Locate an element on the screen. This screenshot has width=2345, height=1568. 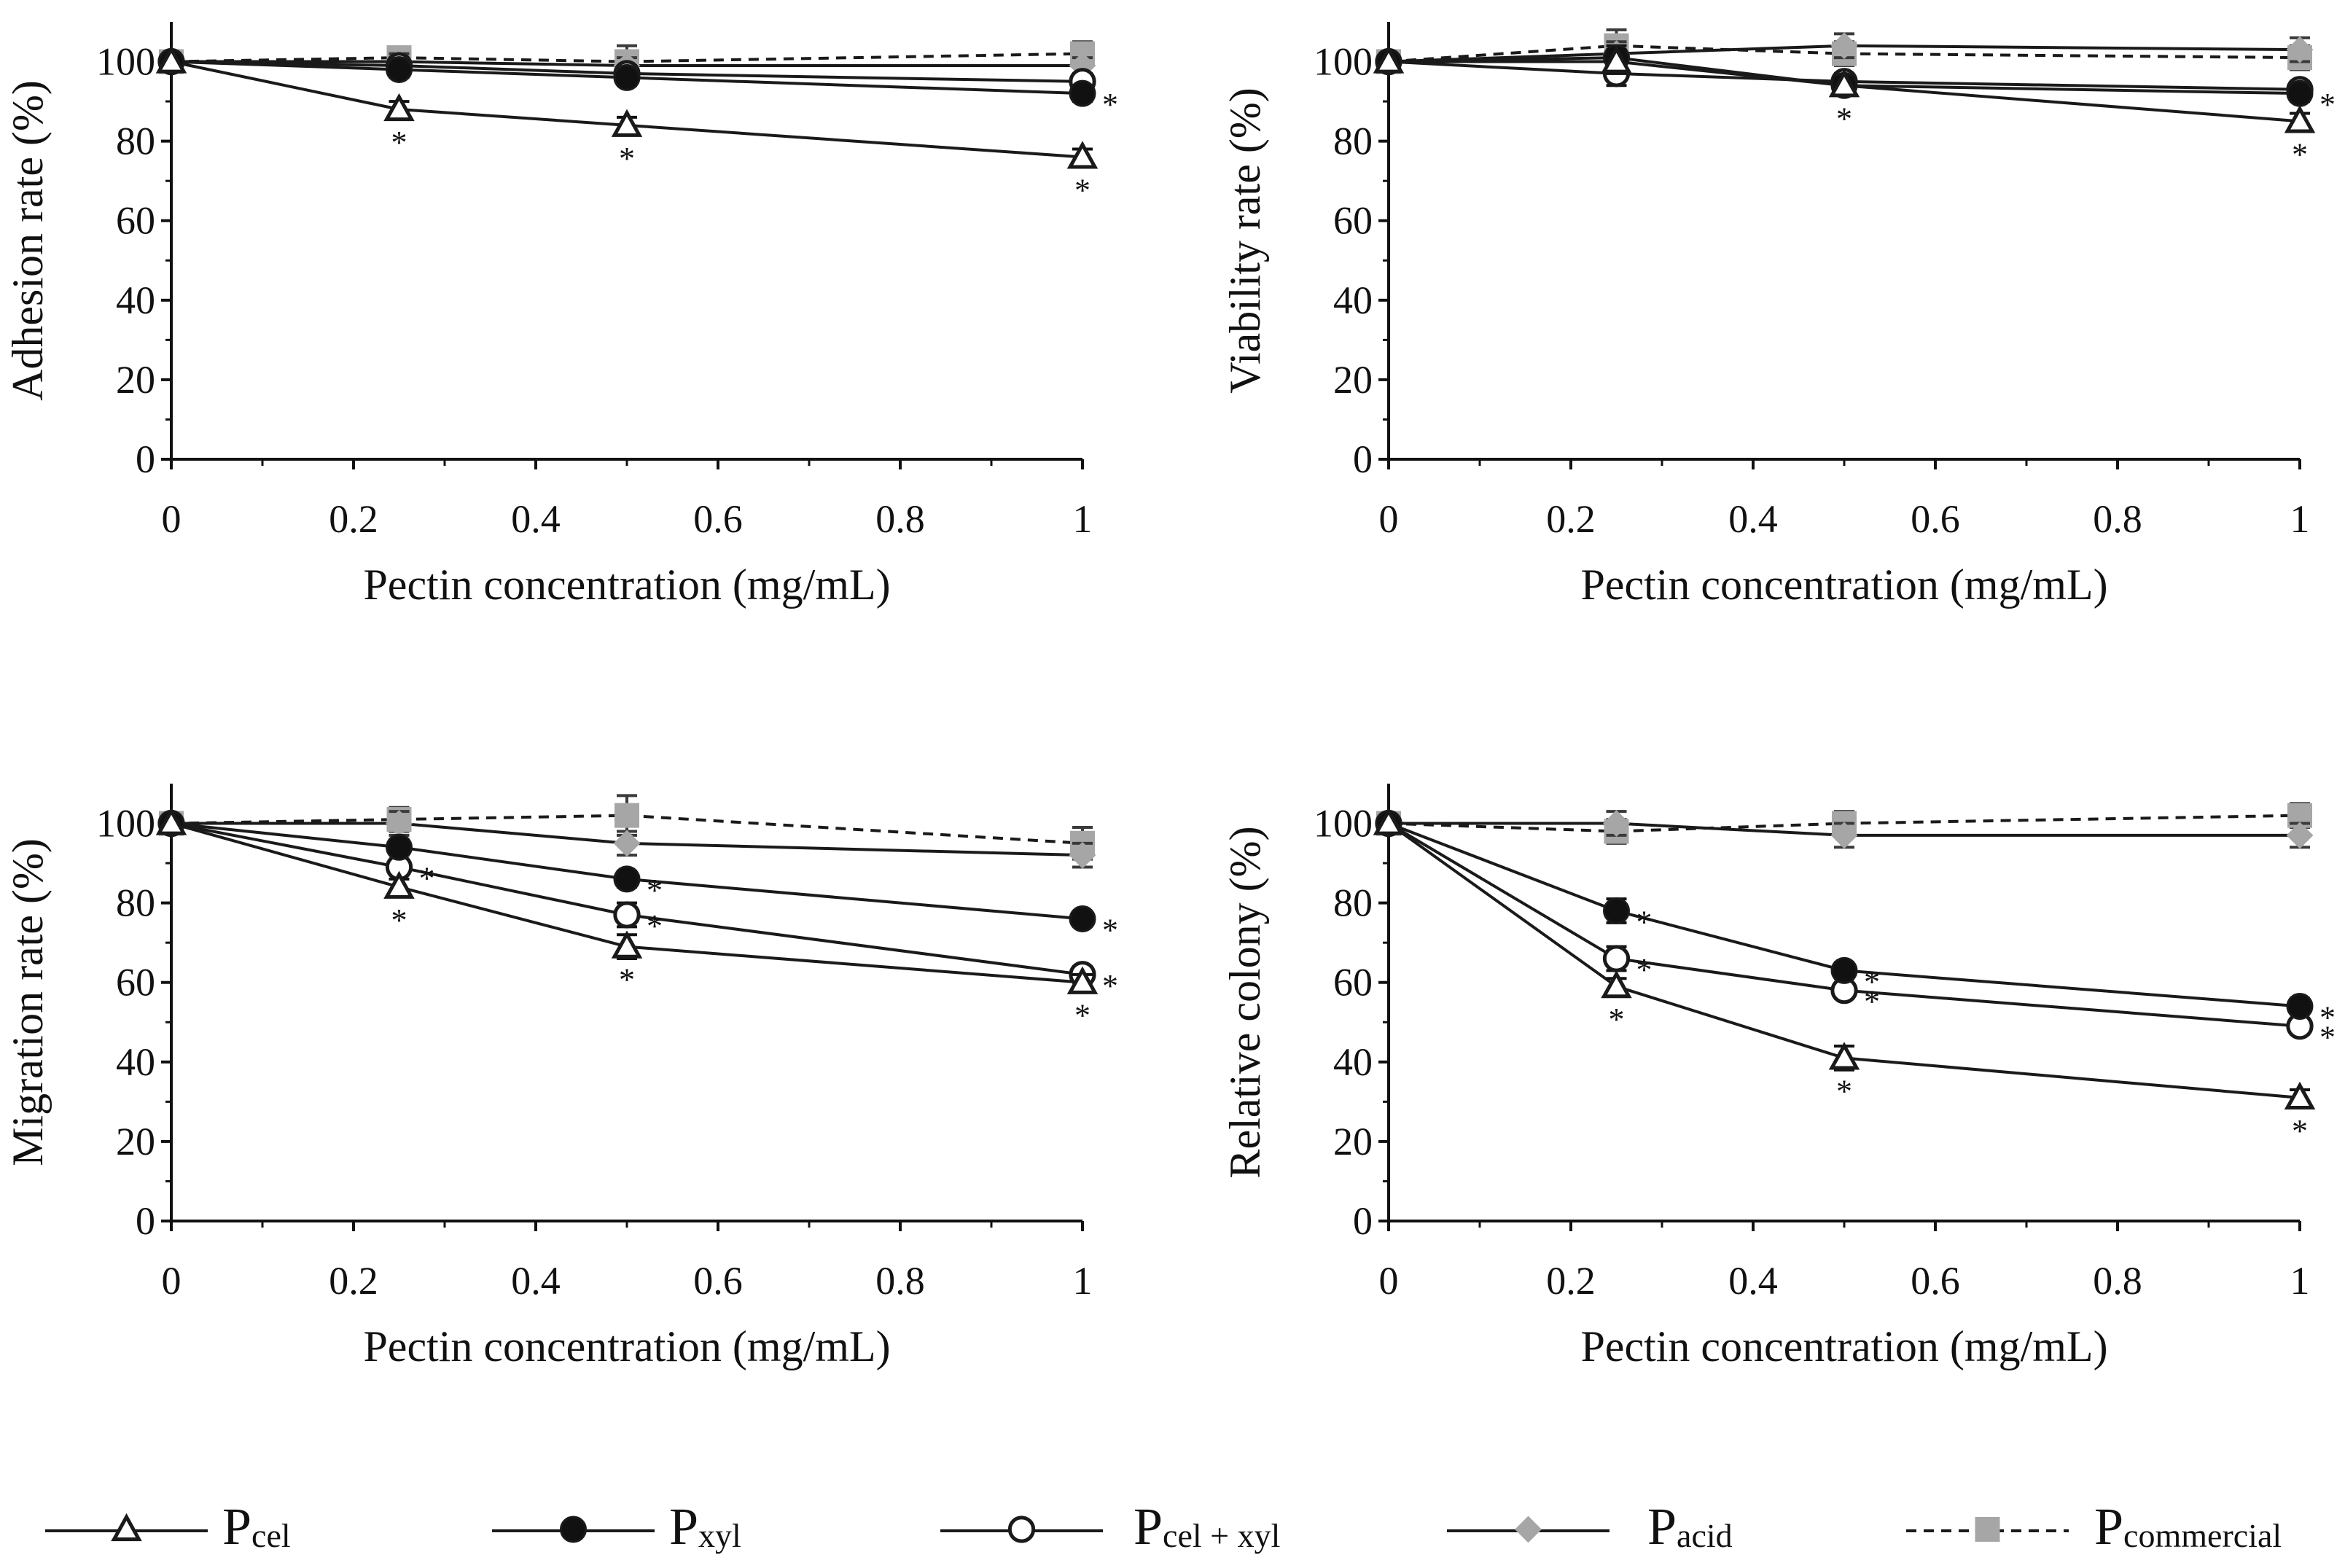
legend: Pcel Pxyl Pcel + xyl Pacid Pcommercial is located at coordinates (1172, 1520).